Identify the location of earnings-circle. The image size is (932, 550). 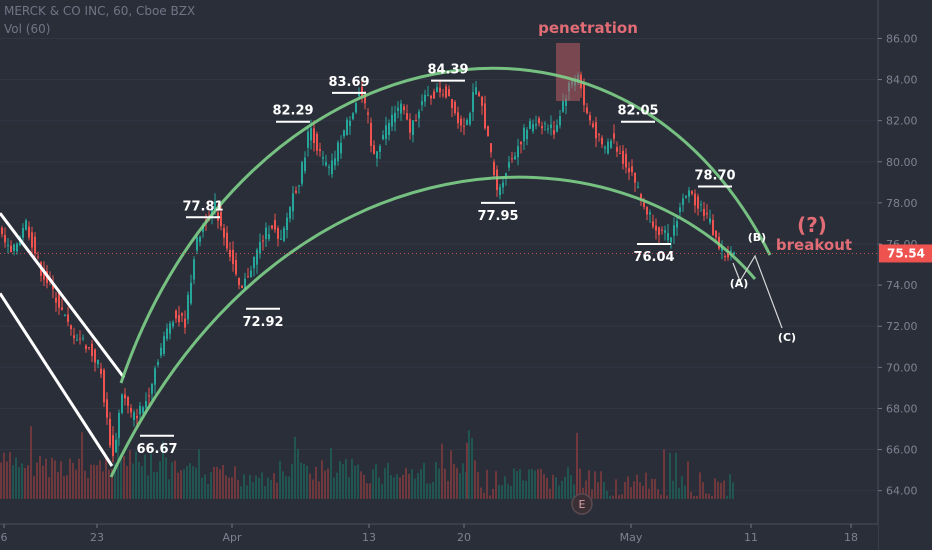
(582, 504).